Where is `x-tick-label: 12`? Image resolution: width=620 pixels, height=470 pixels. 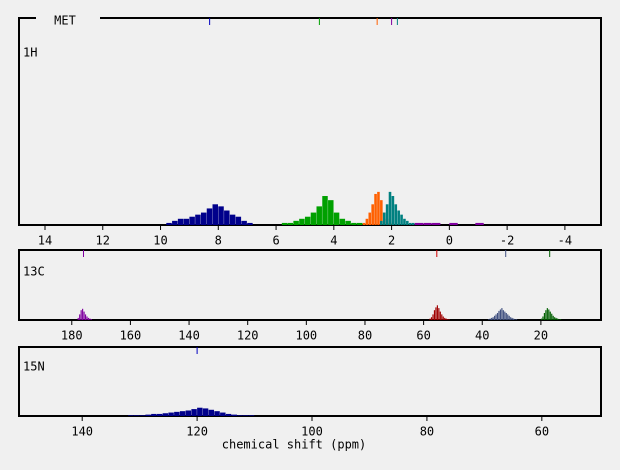 x-tick-label: 12 is located at coordinates (103, 241).